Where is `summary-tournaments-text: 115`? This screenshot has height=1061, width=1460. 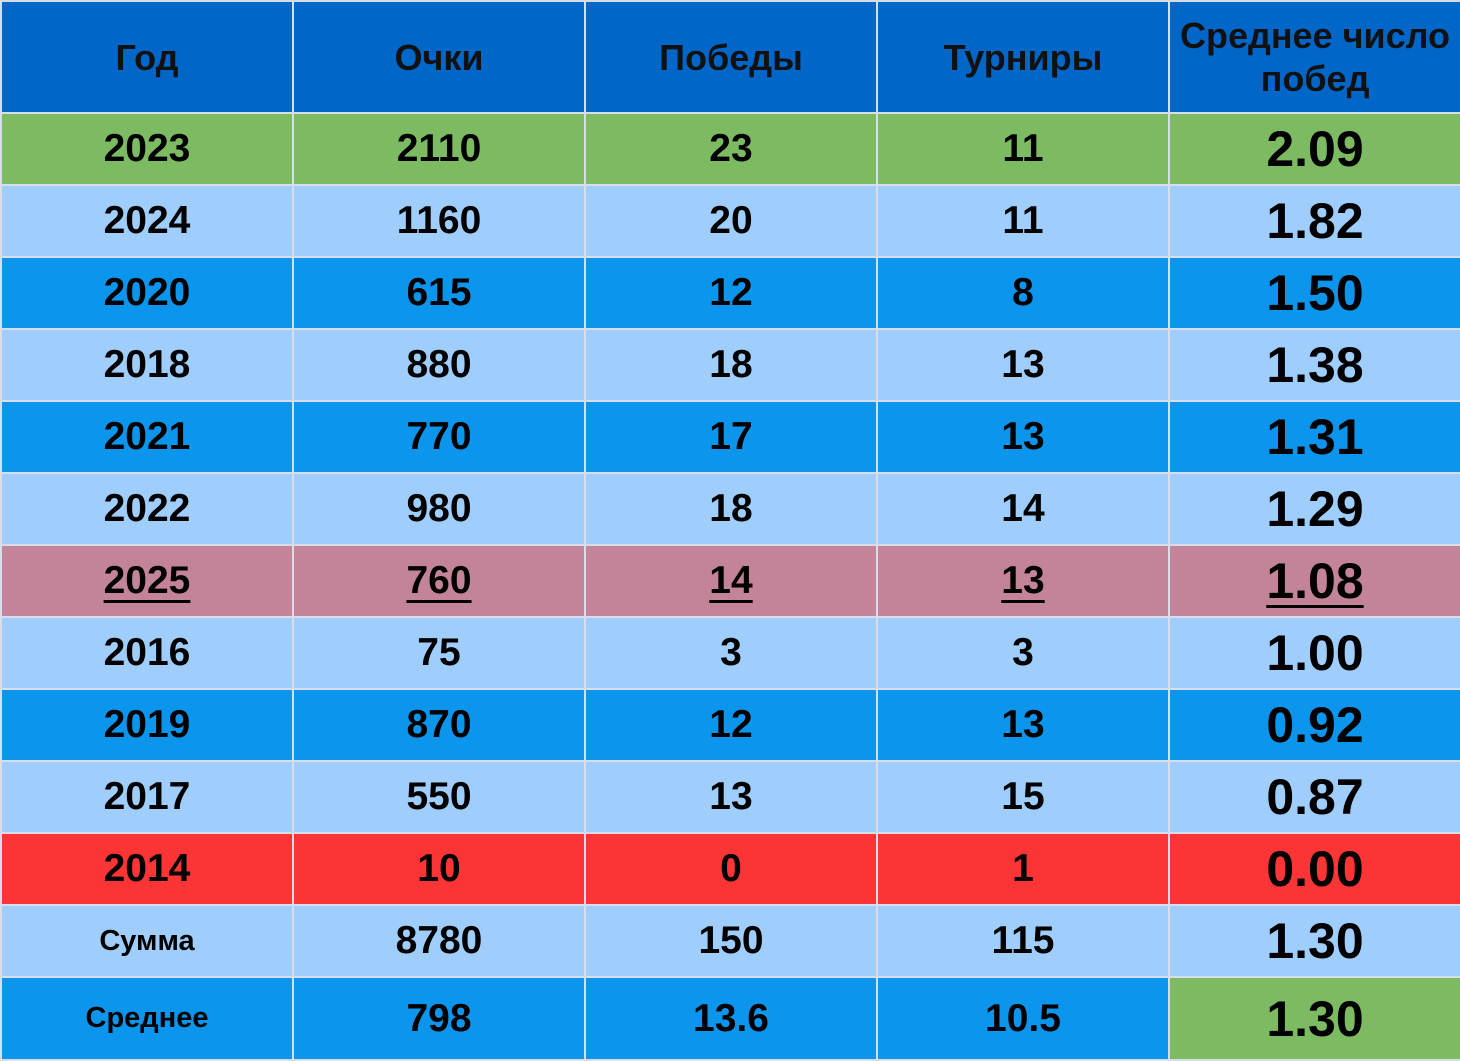
summary-tournaments-text: 115 is located at coordinates (1023, 940).